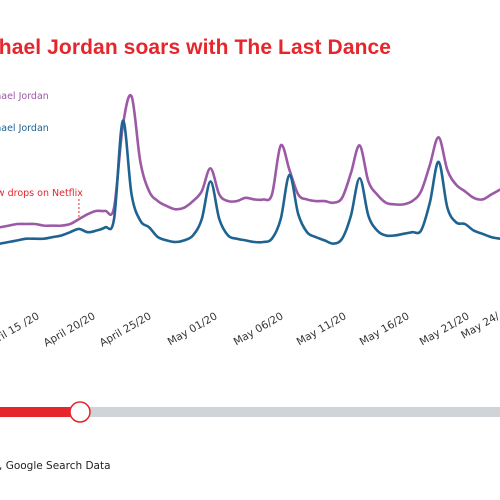 The image size is (500, 500). Describe the element at coordinates (70, 329) in the screenshot. I see `x-tick-label: April 20/20` at that location.